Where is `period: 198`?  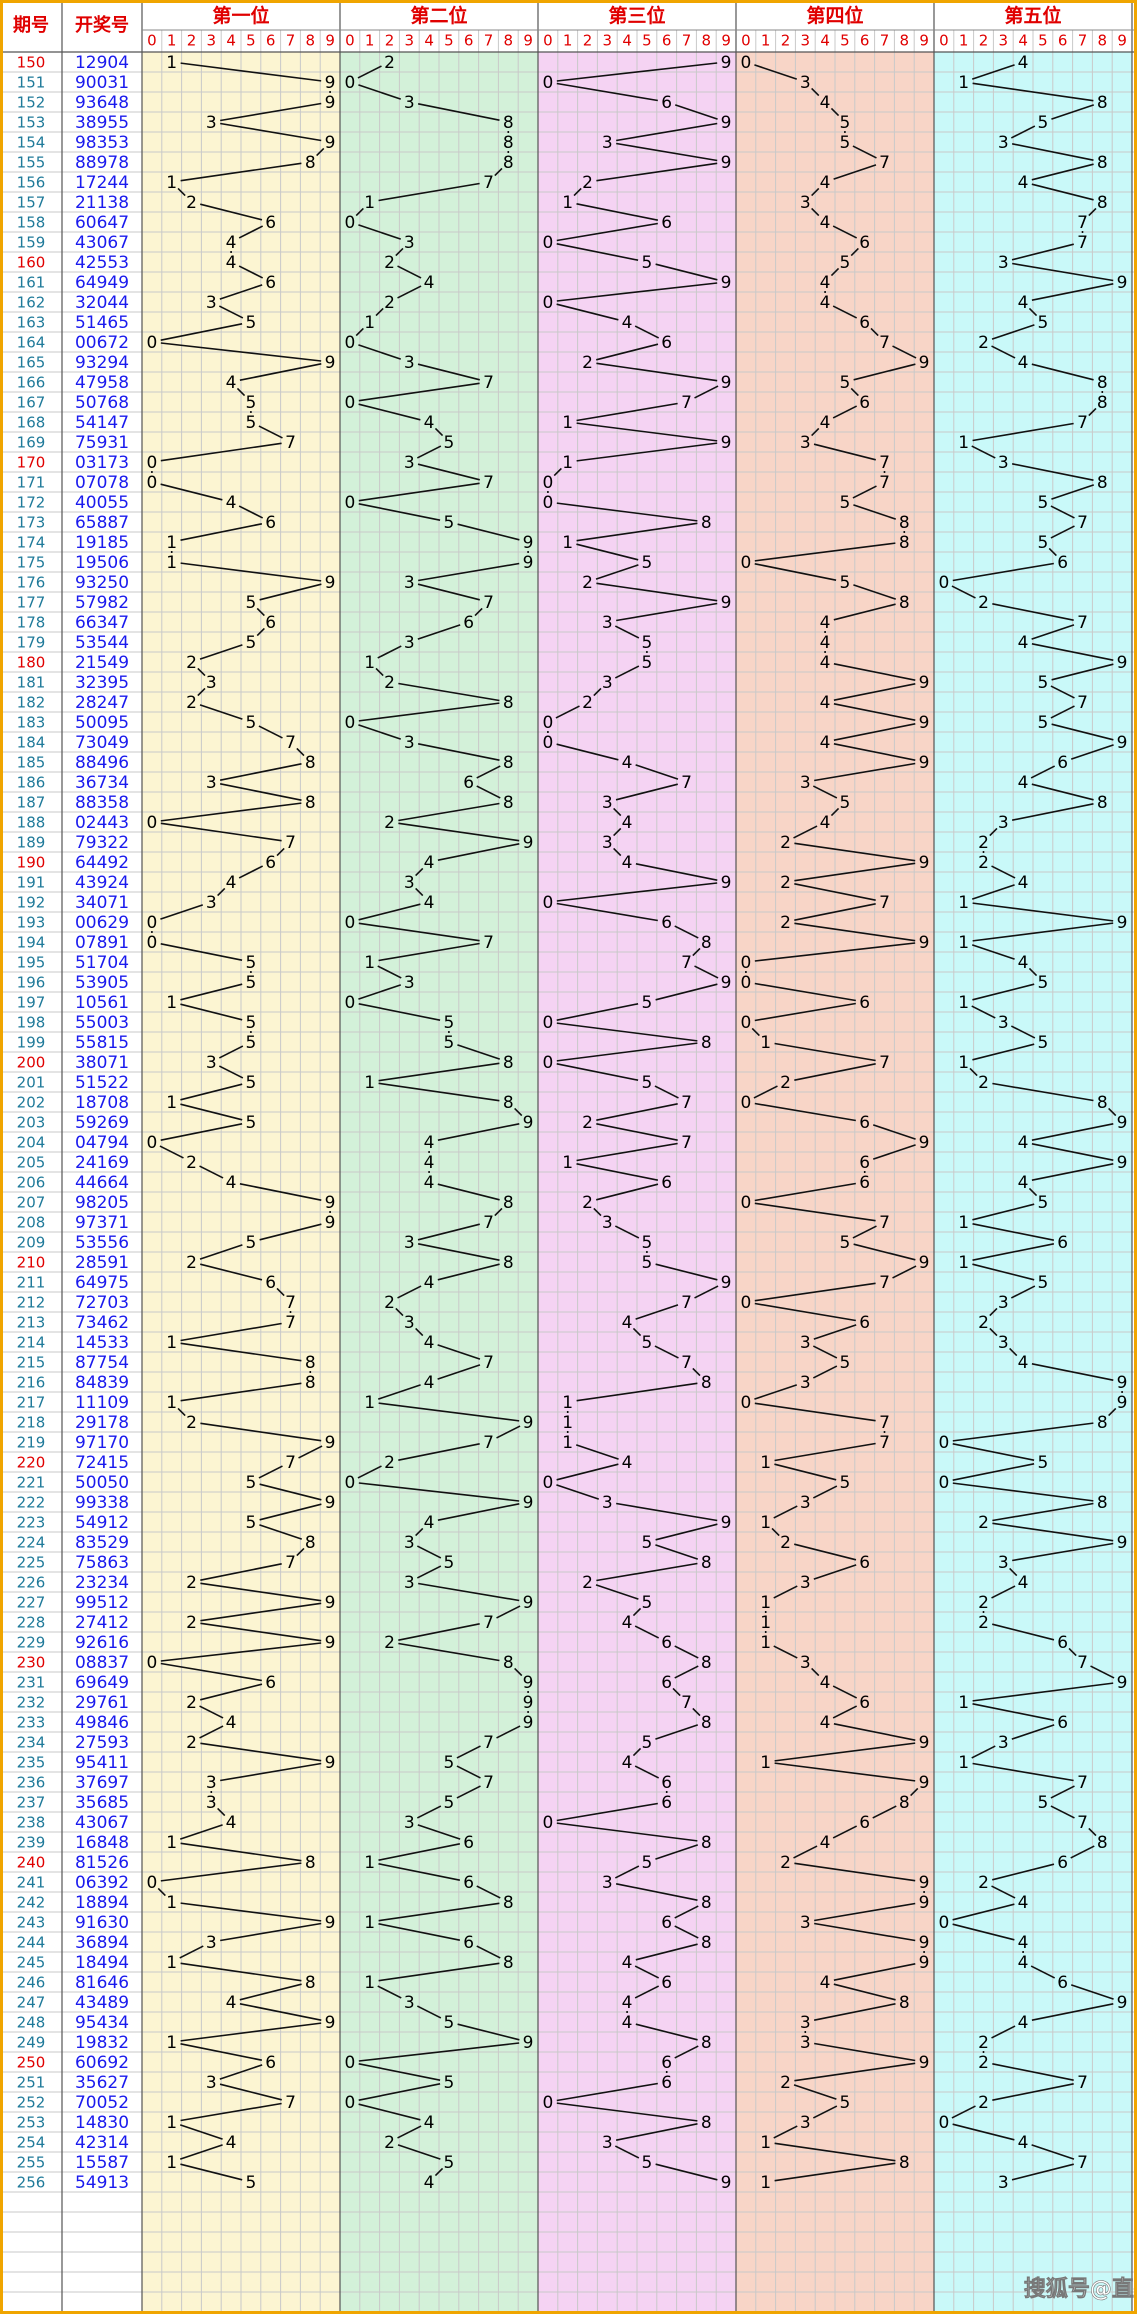
period: 198 is located at coordinates (31, 1023).